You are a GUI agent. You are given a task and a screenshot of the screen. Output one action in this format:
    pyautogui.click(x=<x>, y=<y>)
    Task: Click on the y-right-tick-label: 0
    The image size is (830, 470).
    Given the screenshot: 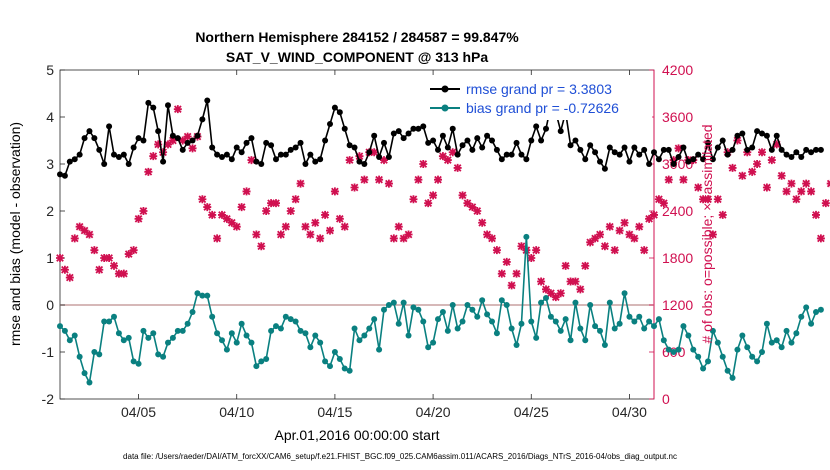 What is the action you would take?
    pyautogui.click(x=666, y=399)
    